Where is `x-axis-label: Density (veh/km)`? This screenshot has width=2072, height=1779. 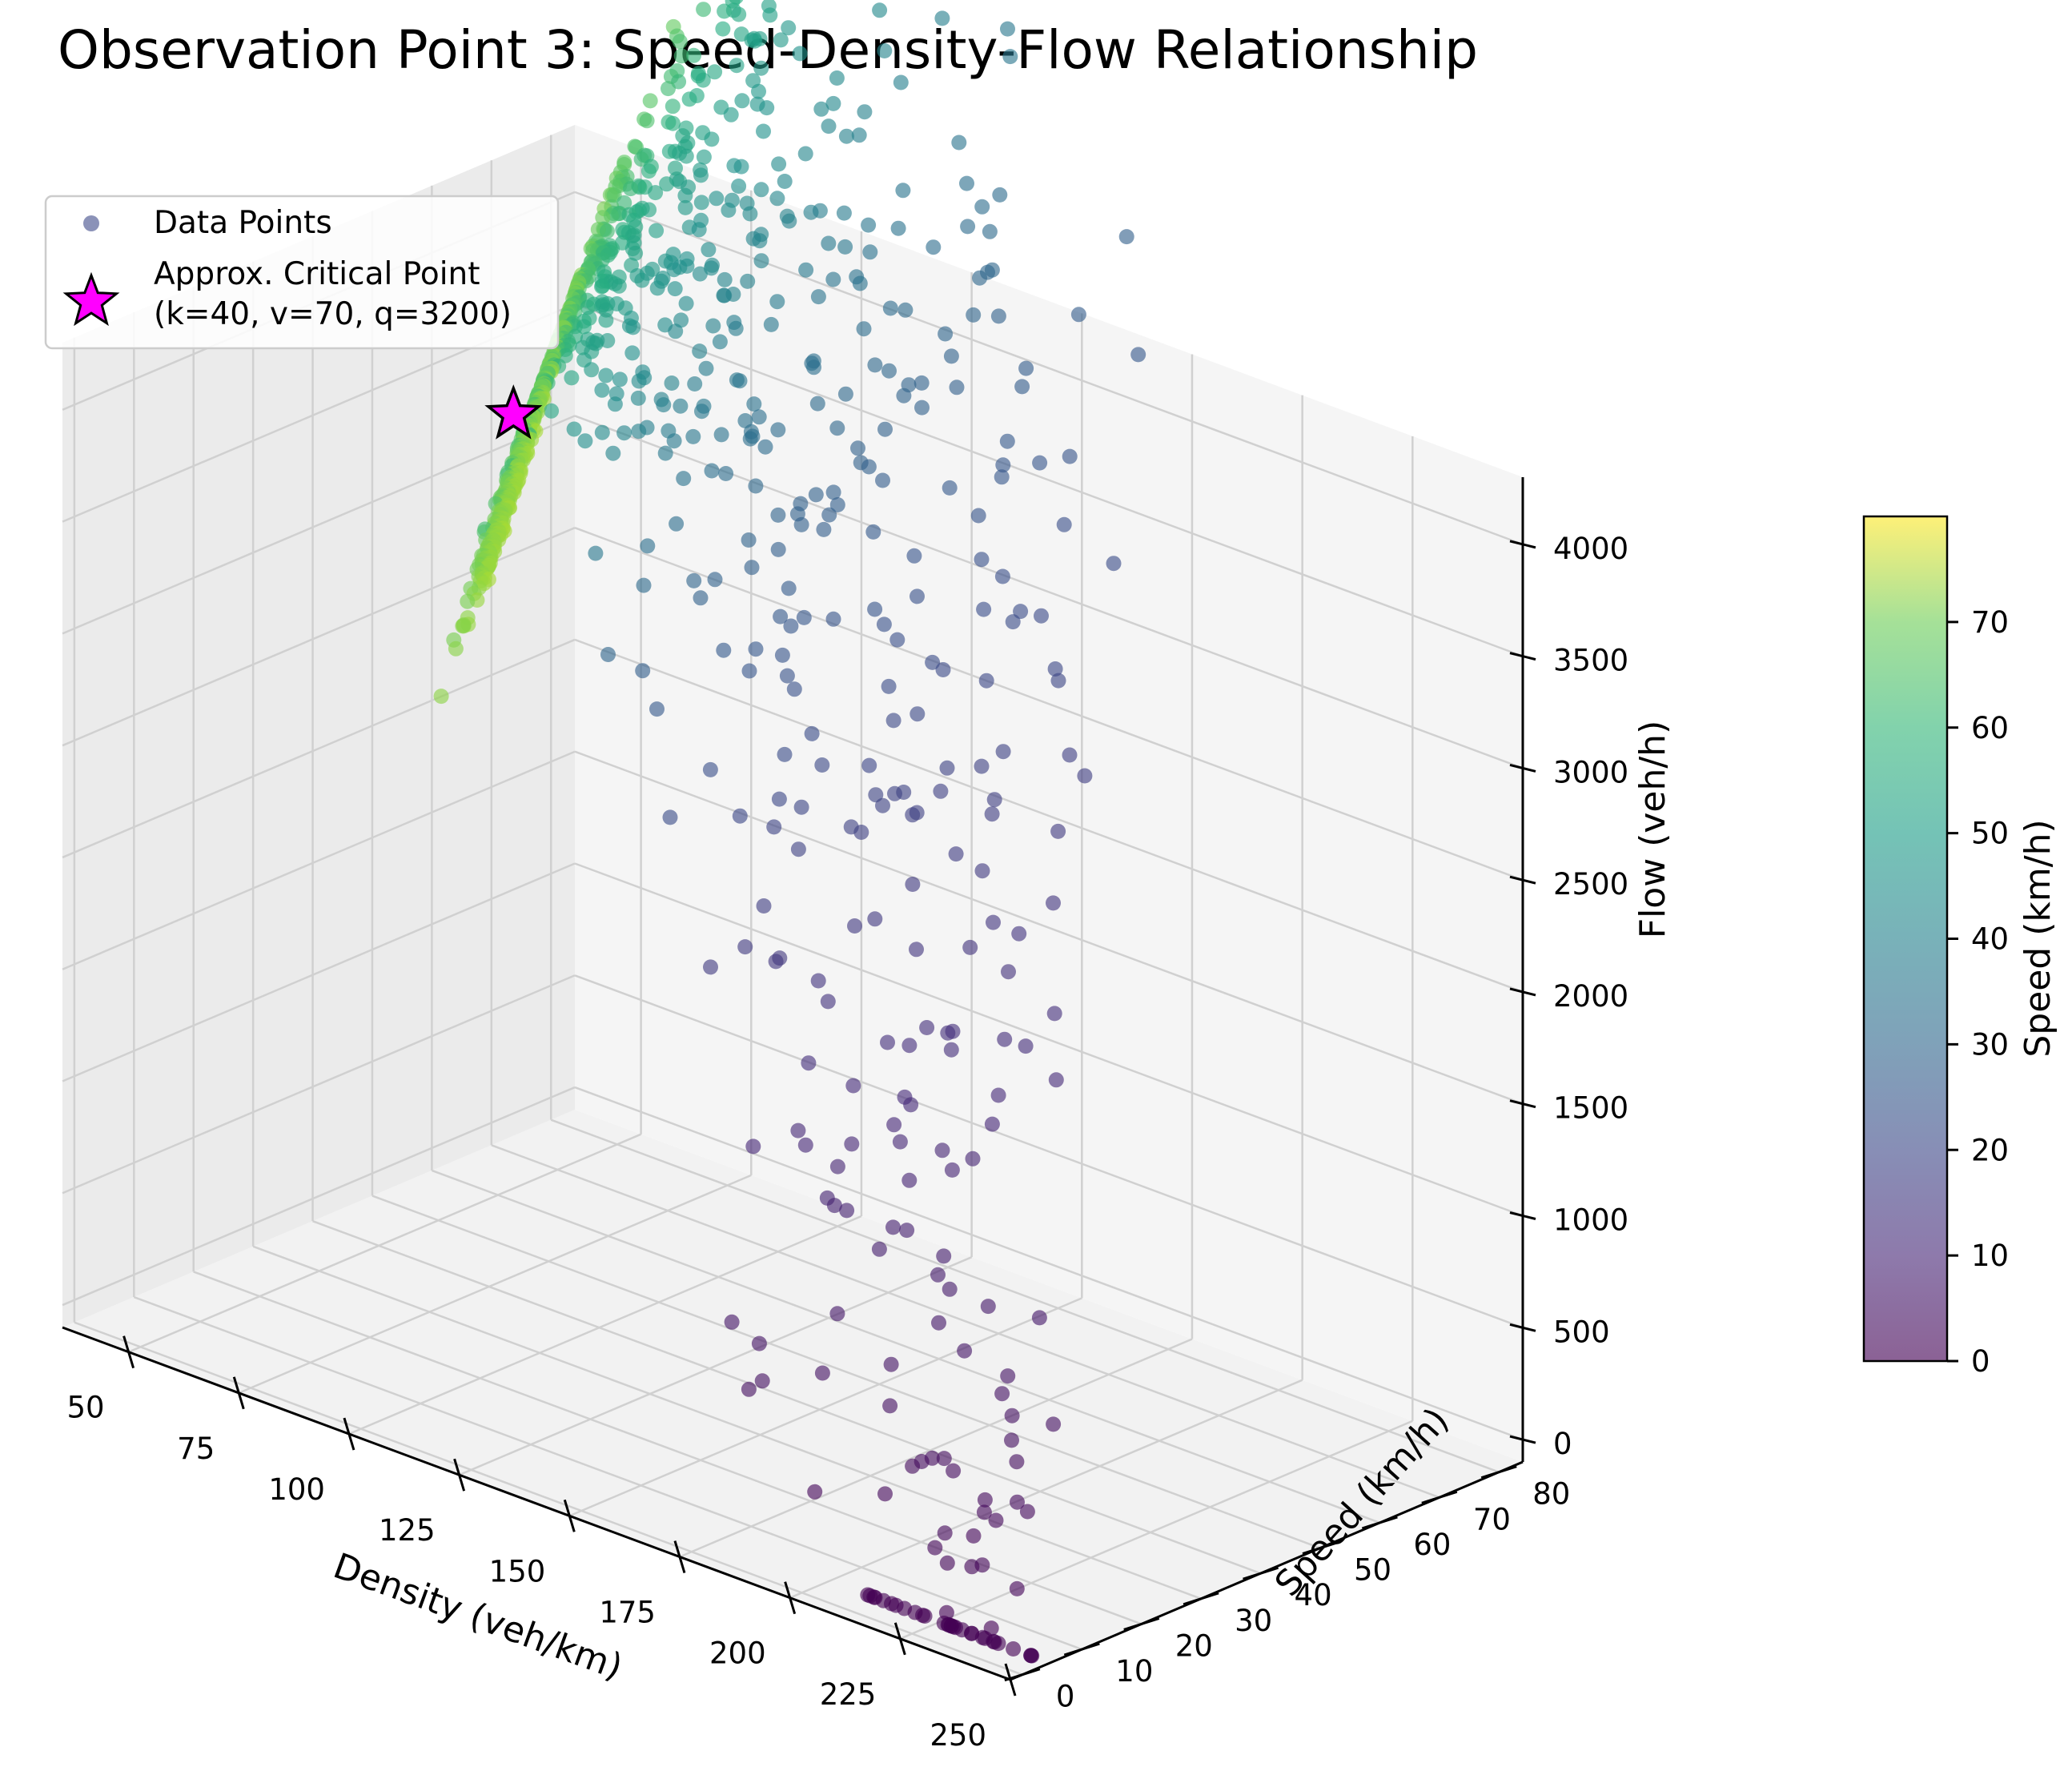 x-axis-label: Density (veh/km) is located at coordinates (478, 1617).